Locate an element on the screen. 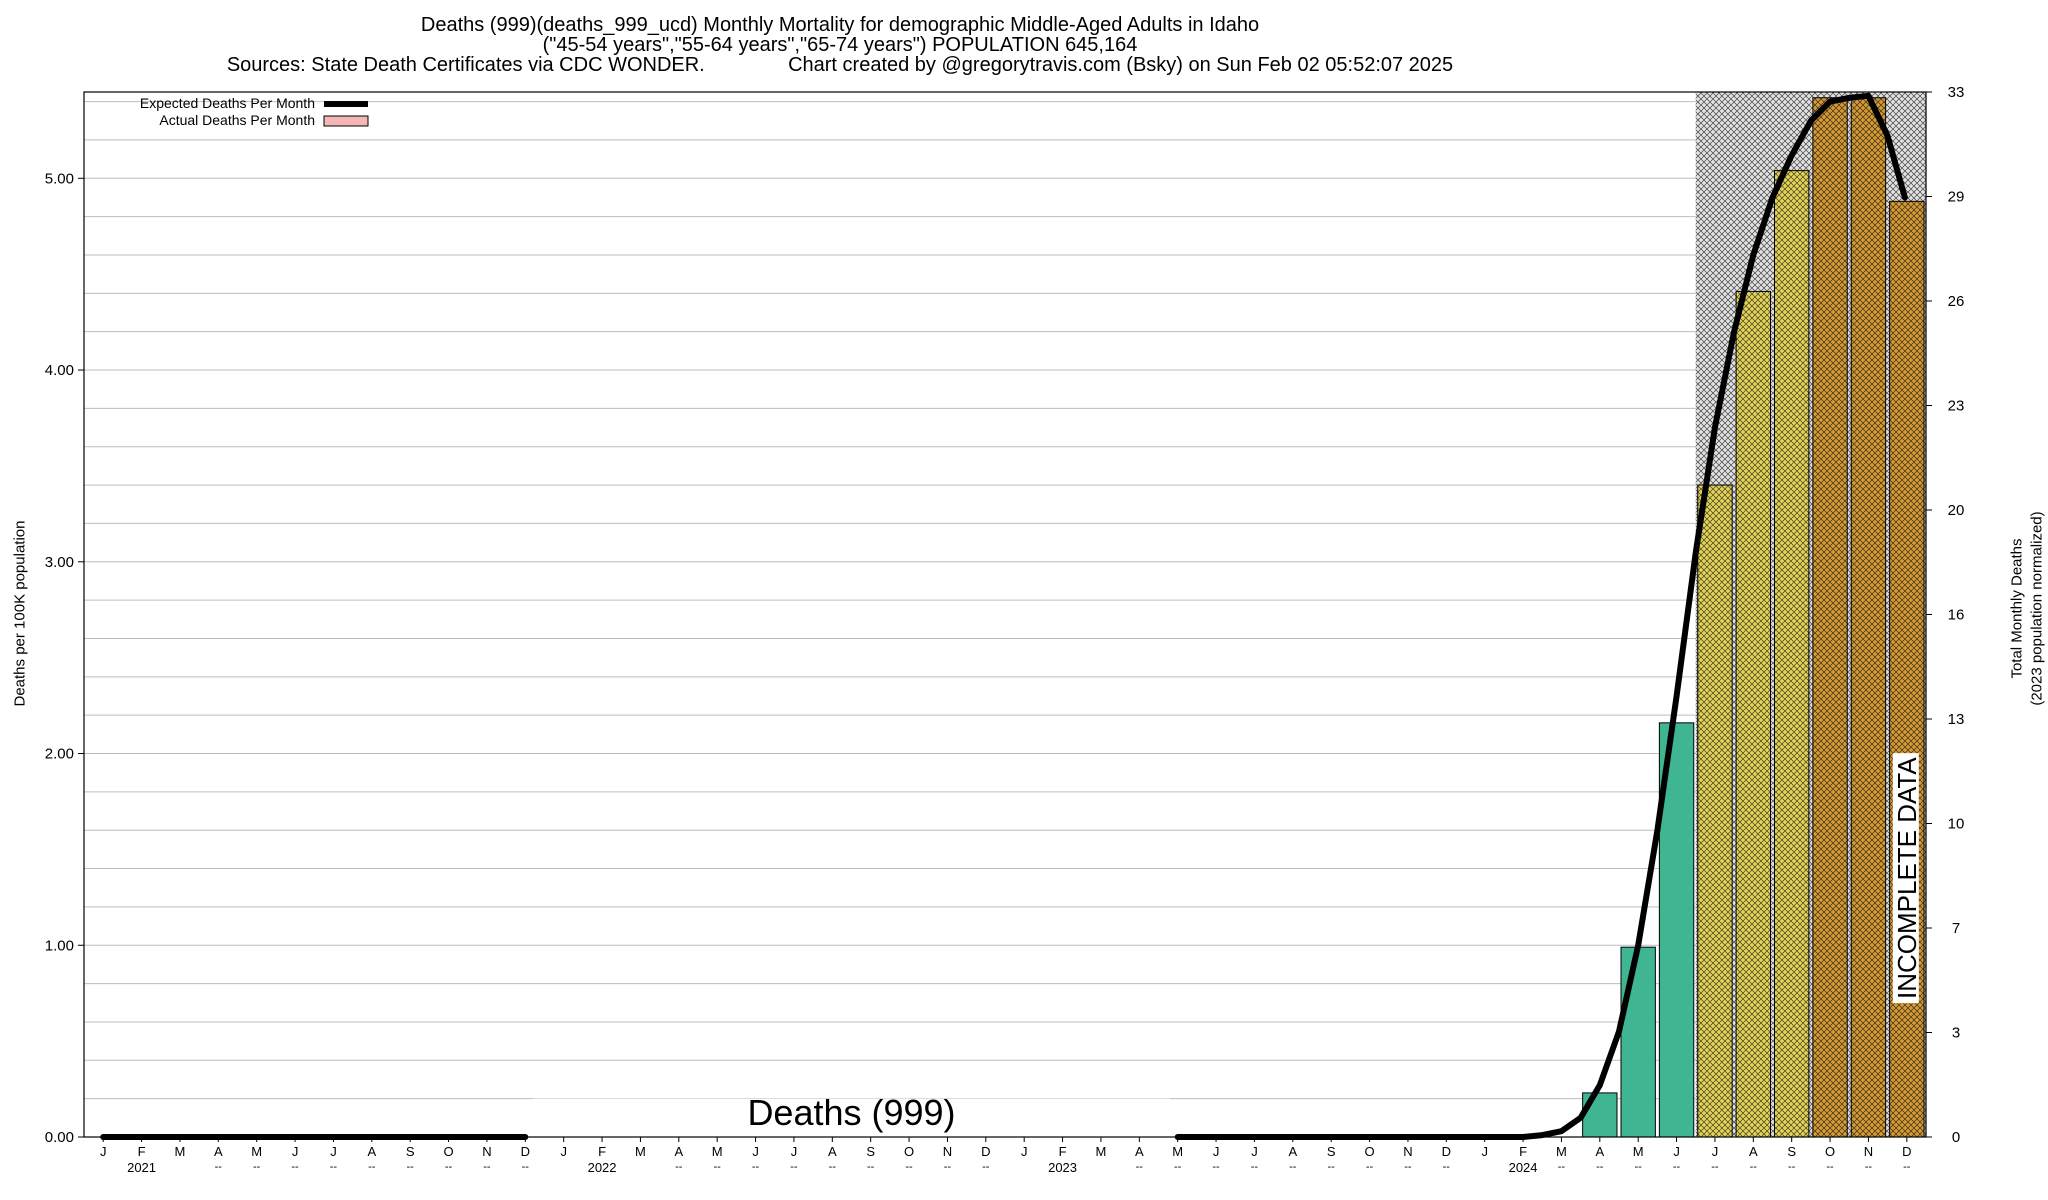 Image resolution: width=2048 pixels, height=1200 pixels. month-label-9: O is located at coordinates (449, 1151).